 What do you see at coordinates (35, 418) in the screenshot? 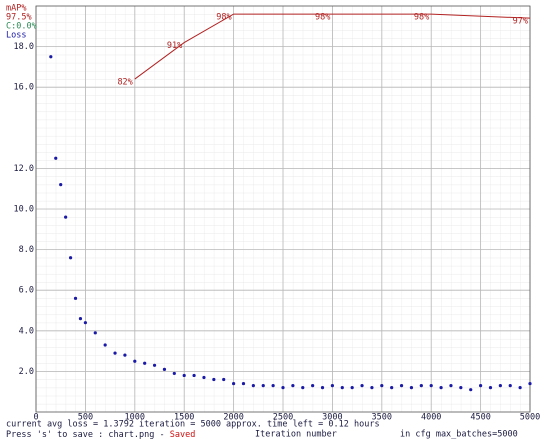
I see `x-tick-label: 0` at bounding box center [35, 418].